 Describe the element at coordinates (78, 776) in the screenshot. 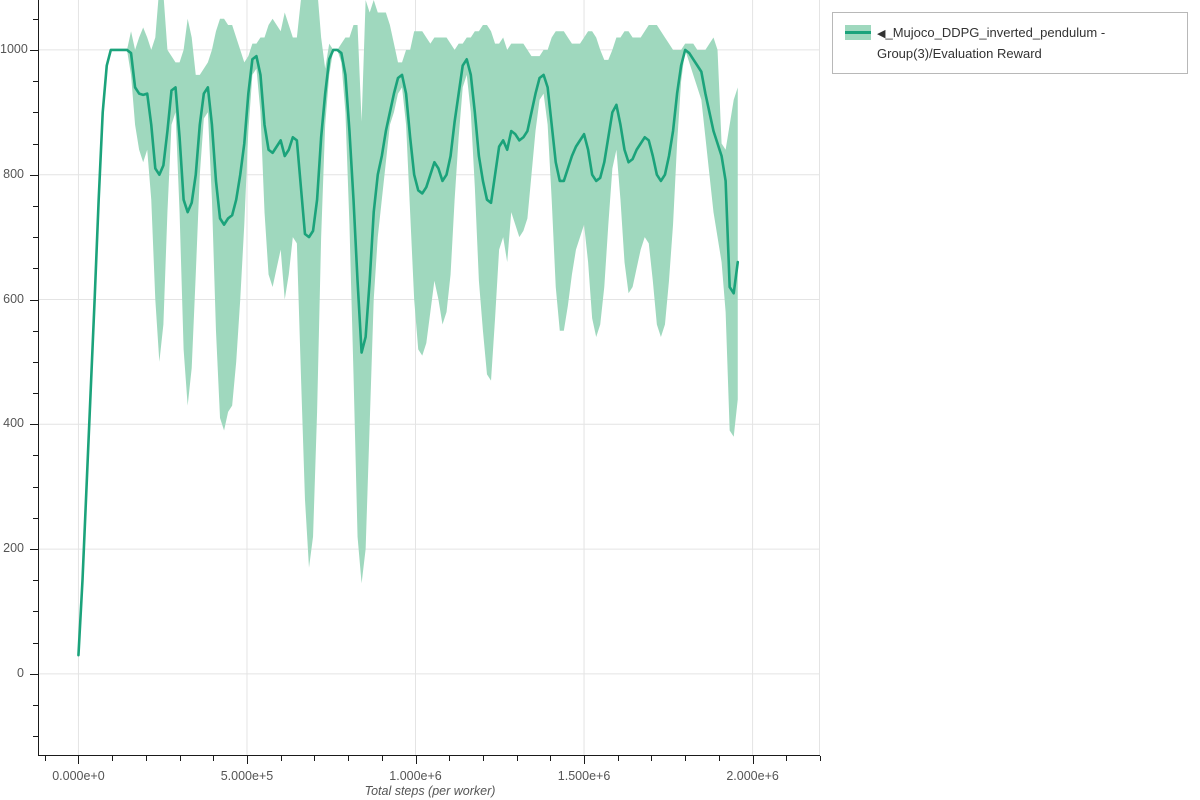

I see `x-tick-label: 0.000e+0` at that location.